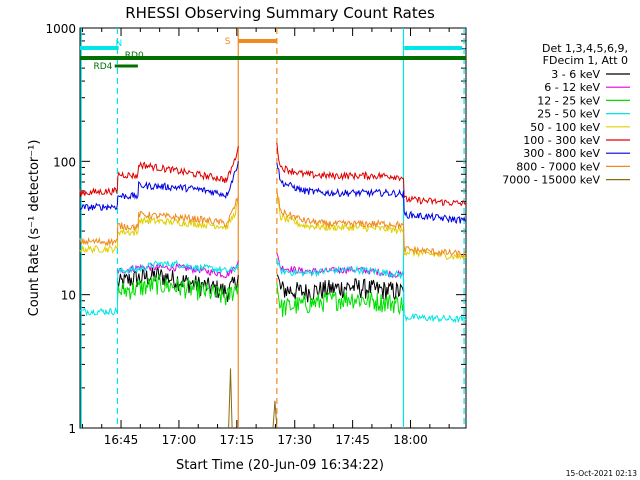  I want to click on y-axis-label: Count Rate (s⁻¹ detector⁻¹), so click(34, 228).